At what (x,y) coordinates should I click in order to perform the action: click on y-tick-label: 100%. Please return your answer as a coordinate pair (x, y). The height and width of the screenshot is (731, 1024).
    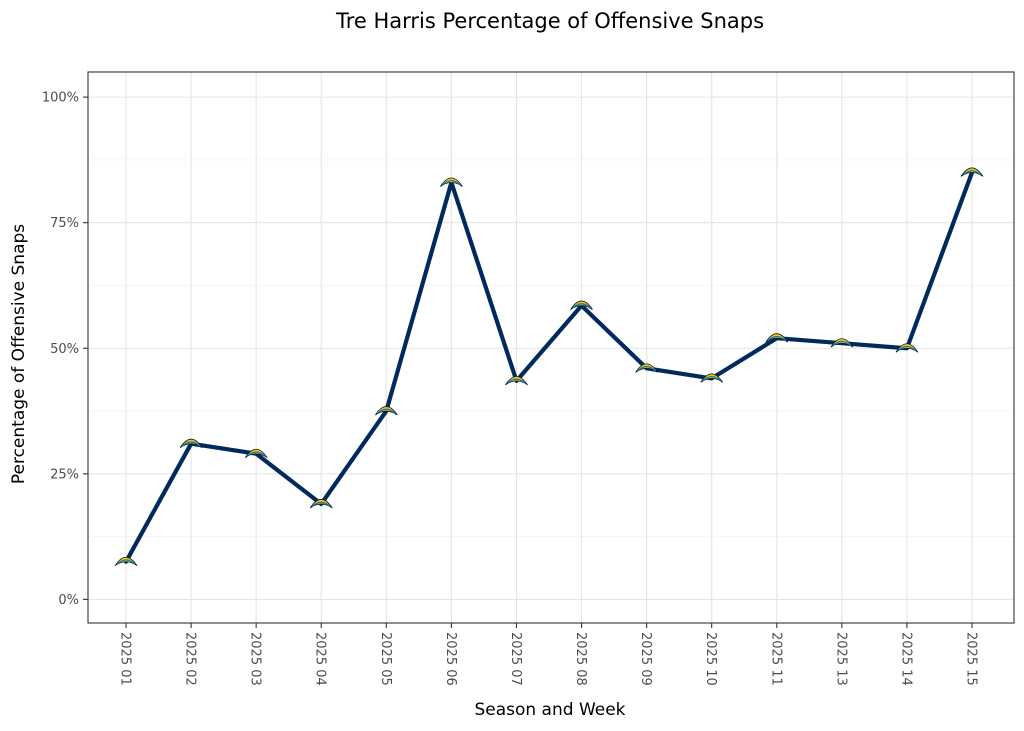
    Looking at the image, I should click on (60, 98).